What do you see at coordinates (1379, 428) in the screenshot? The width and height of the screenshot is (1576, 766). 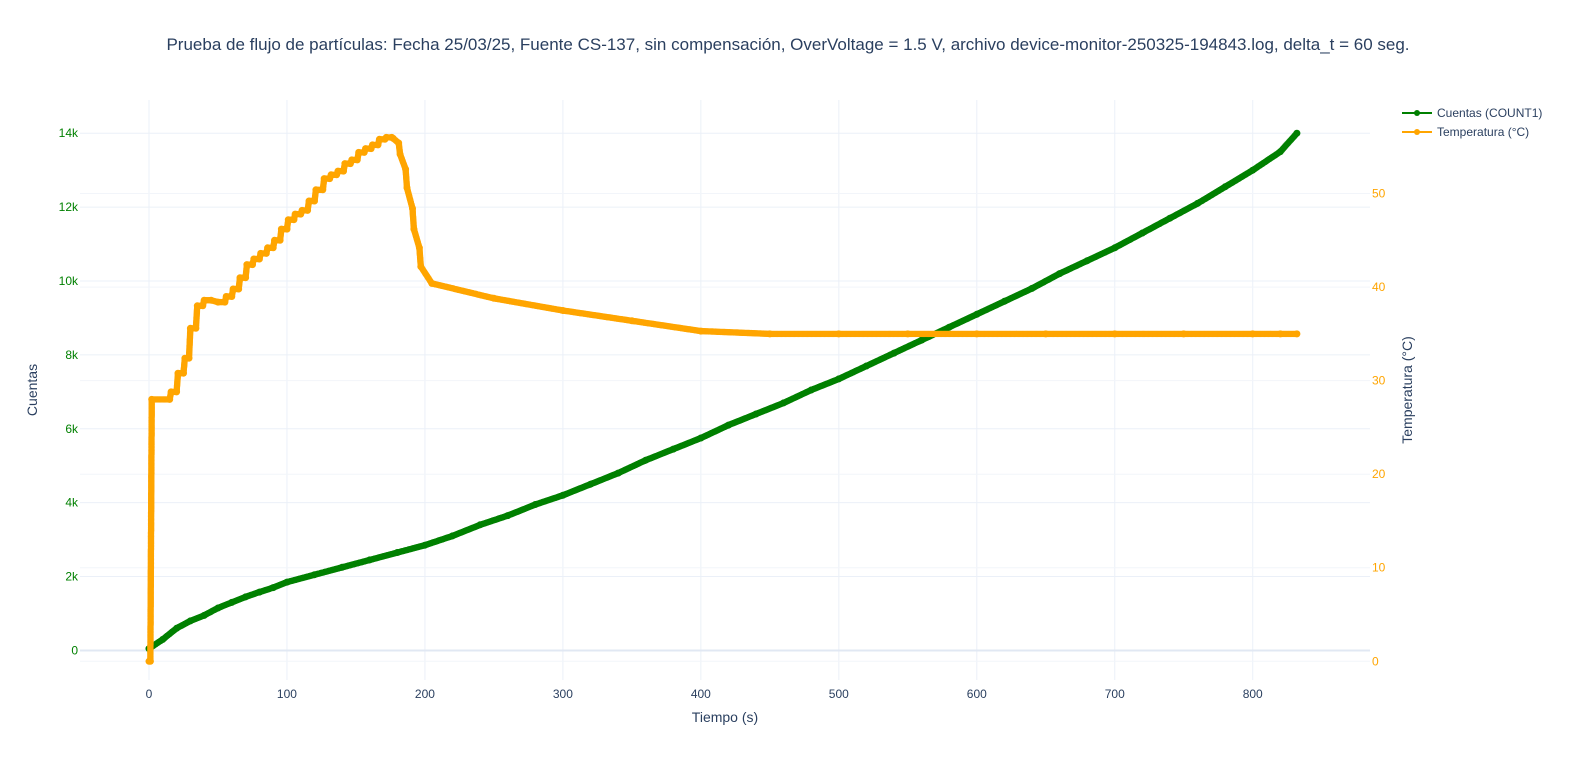 I see `y-axis-right-ticks: 0 10 20 30 40 50` at bounding box center [1379, 428].